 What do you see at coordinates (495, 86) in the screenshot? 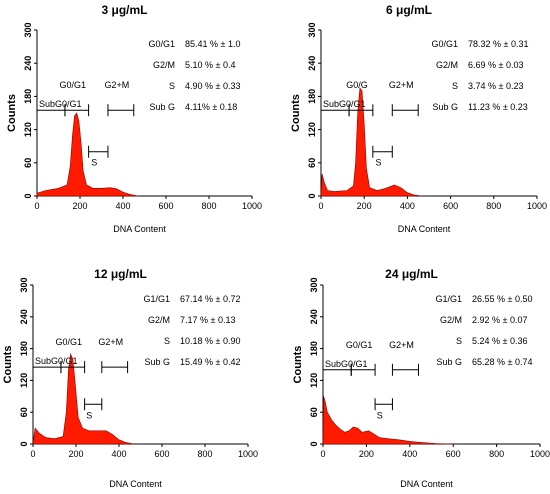
I see `stats-value: 3.74 % ± 0.23` at bounding box center [495, 86].